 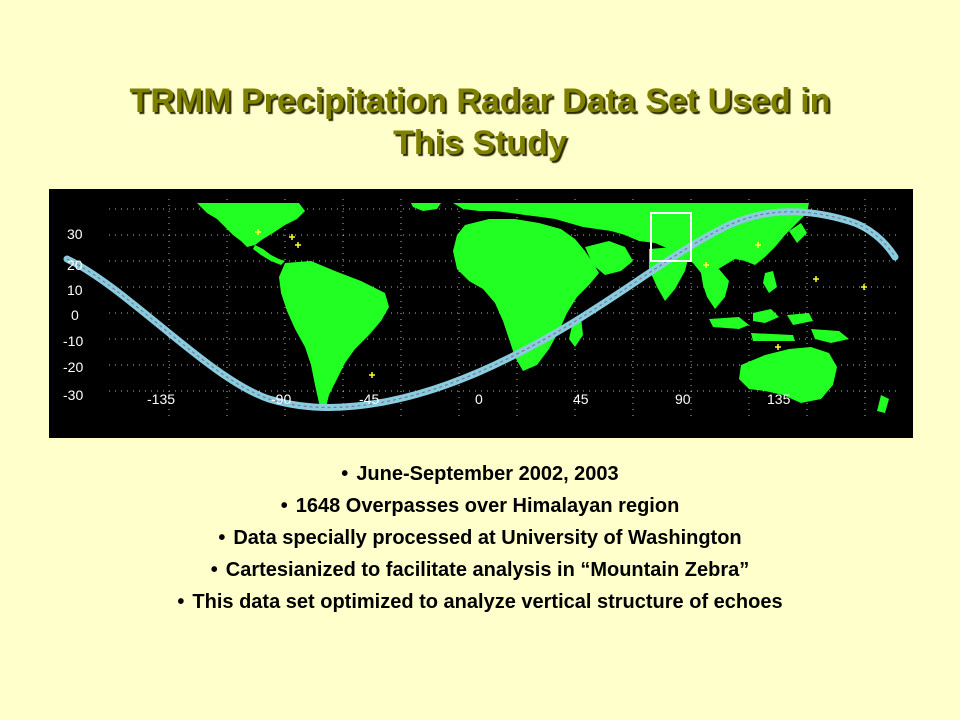 What do you see at coordinates (334, 336) in the screenshot?
I see `south-america-landmass` at bounding box center [334, 336].